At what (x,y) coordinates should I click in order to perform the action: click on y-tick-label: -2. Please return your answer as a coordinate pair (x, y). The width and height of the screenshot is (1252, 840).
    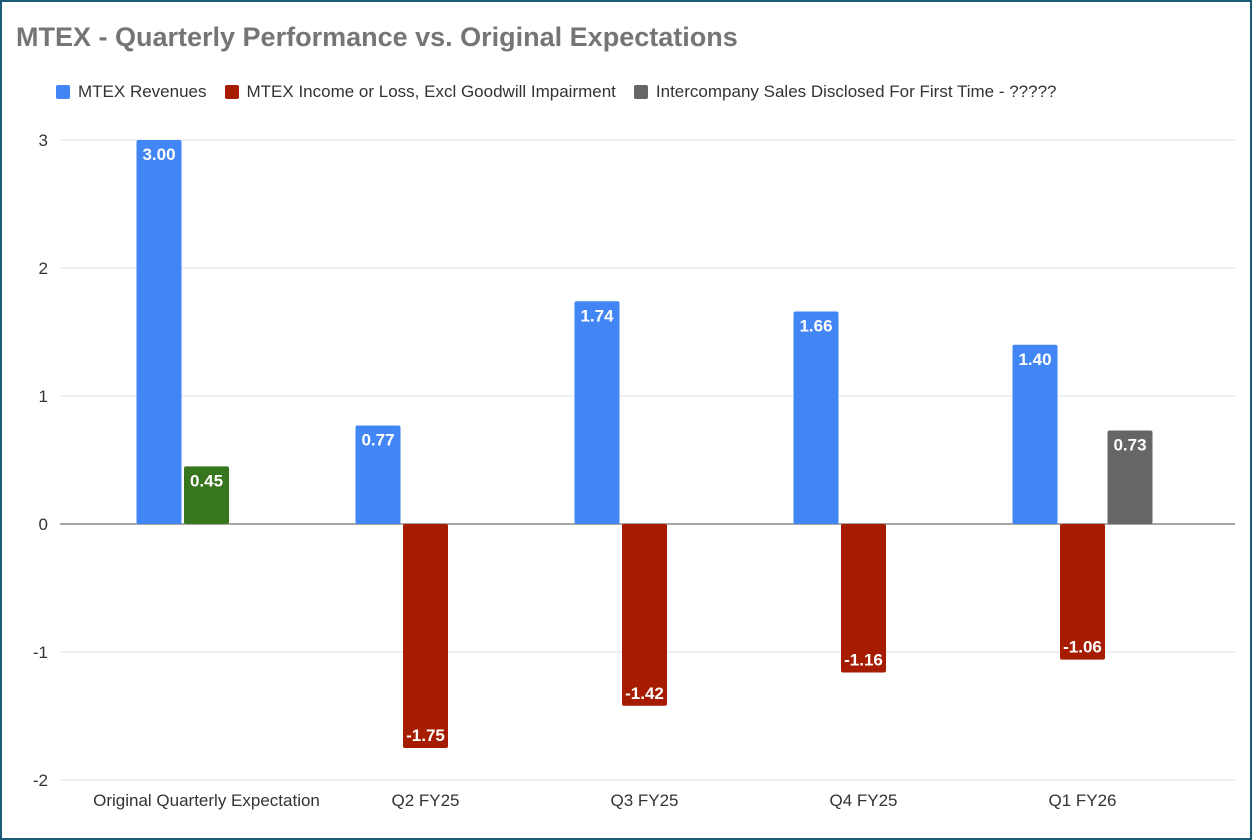
    Looking at the image, I should click on (40, 780).